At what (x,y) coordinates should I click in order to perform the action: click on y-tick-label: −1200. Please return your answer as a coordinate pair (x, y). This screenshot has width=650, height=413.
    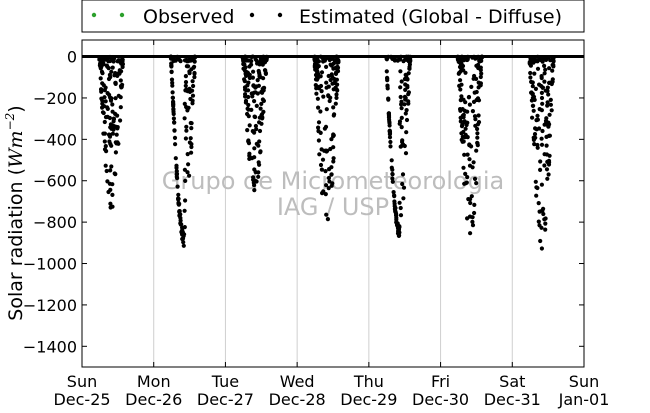
    Looking at the image, I should click on (50, 305).